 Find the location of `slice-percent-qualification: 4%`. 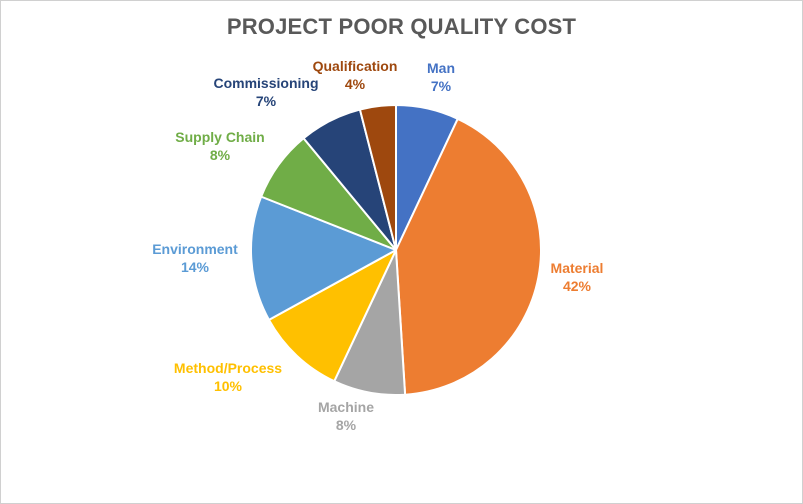

slice-percent-qualification: 4% is located at coordinates (355, 84).